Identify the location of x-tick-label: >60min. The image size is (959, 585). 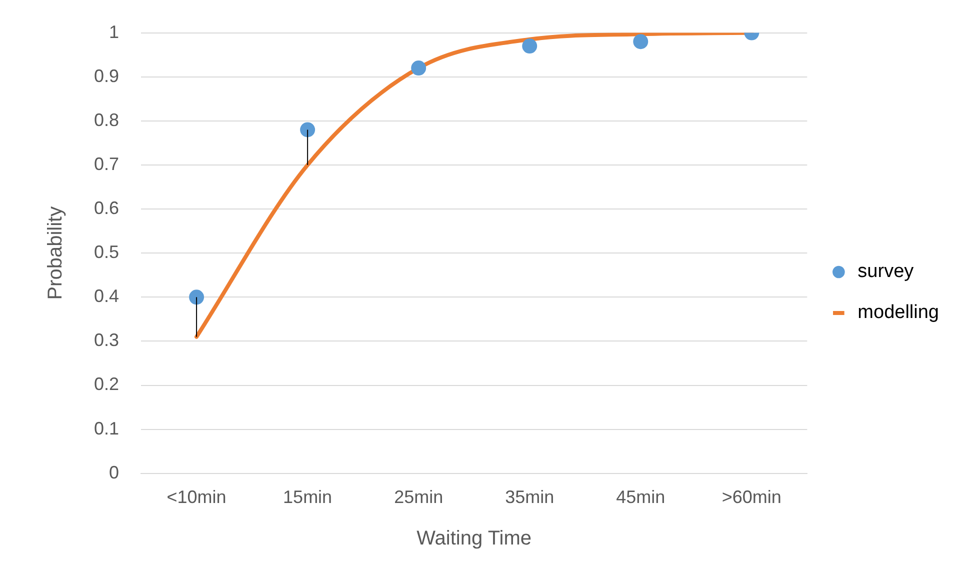
(752, 497).